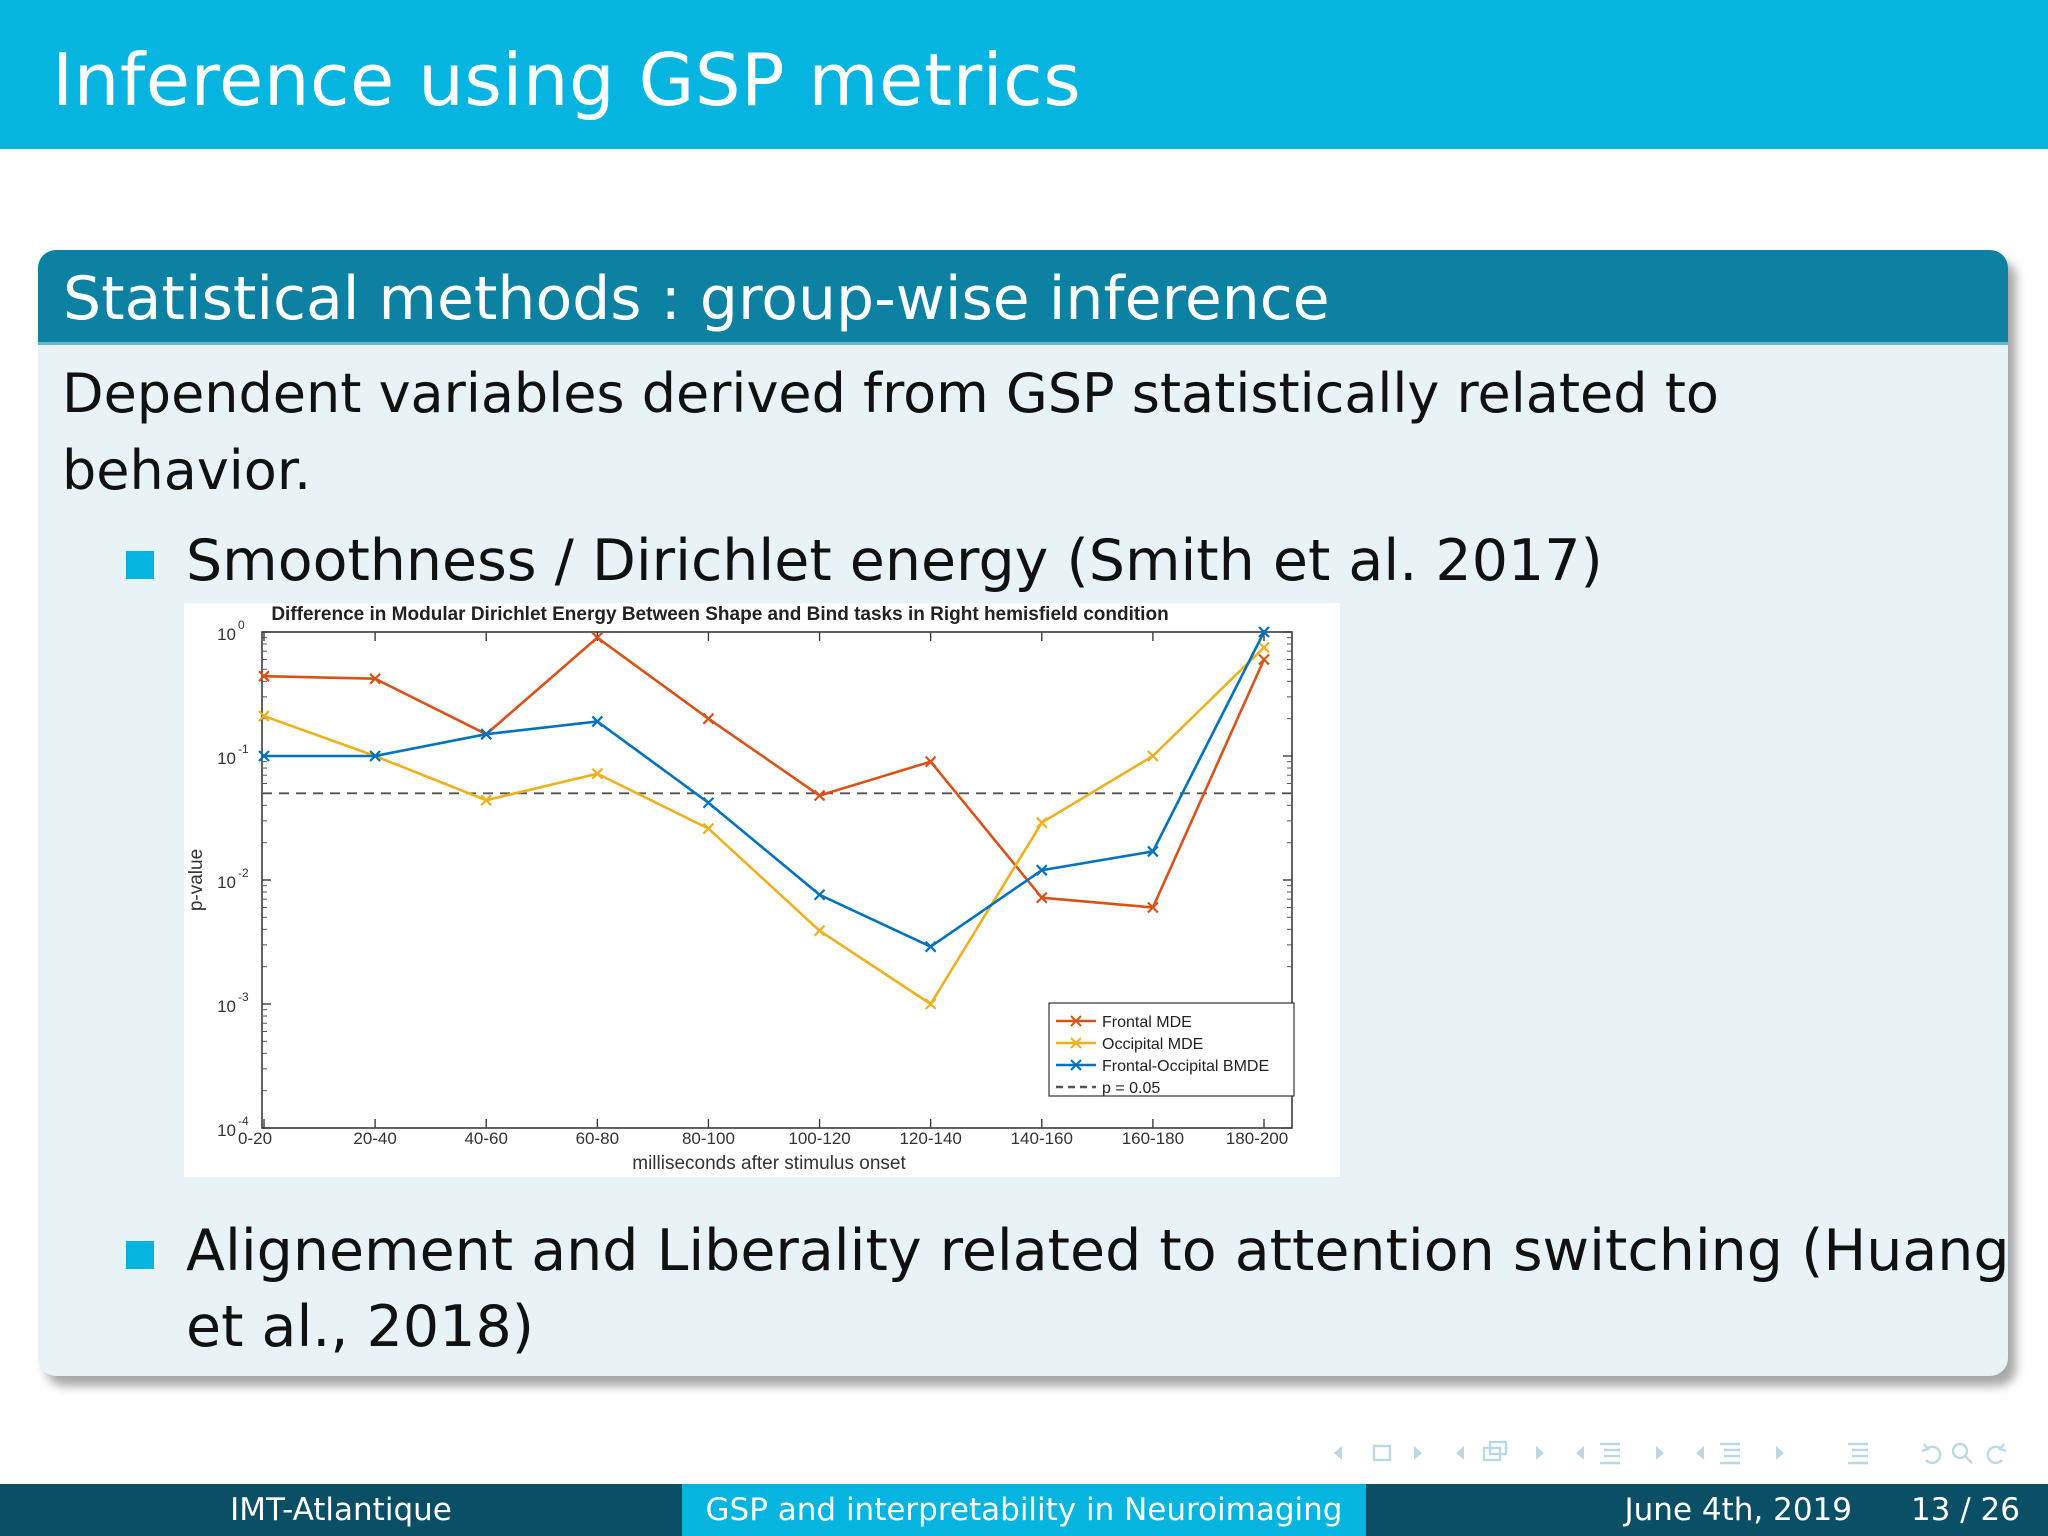 This screenshot has height=1536, width=2048. I want to click on footer-institution: IMT-Atlantique, so click(341, 1510).